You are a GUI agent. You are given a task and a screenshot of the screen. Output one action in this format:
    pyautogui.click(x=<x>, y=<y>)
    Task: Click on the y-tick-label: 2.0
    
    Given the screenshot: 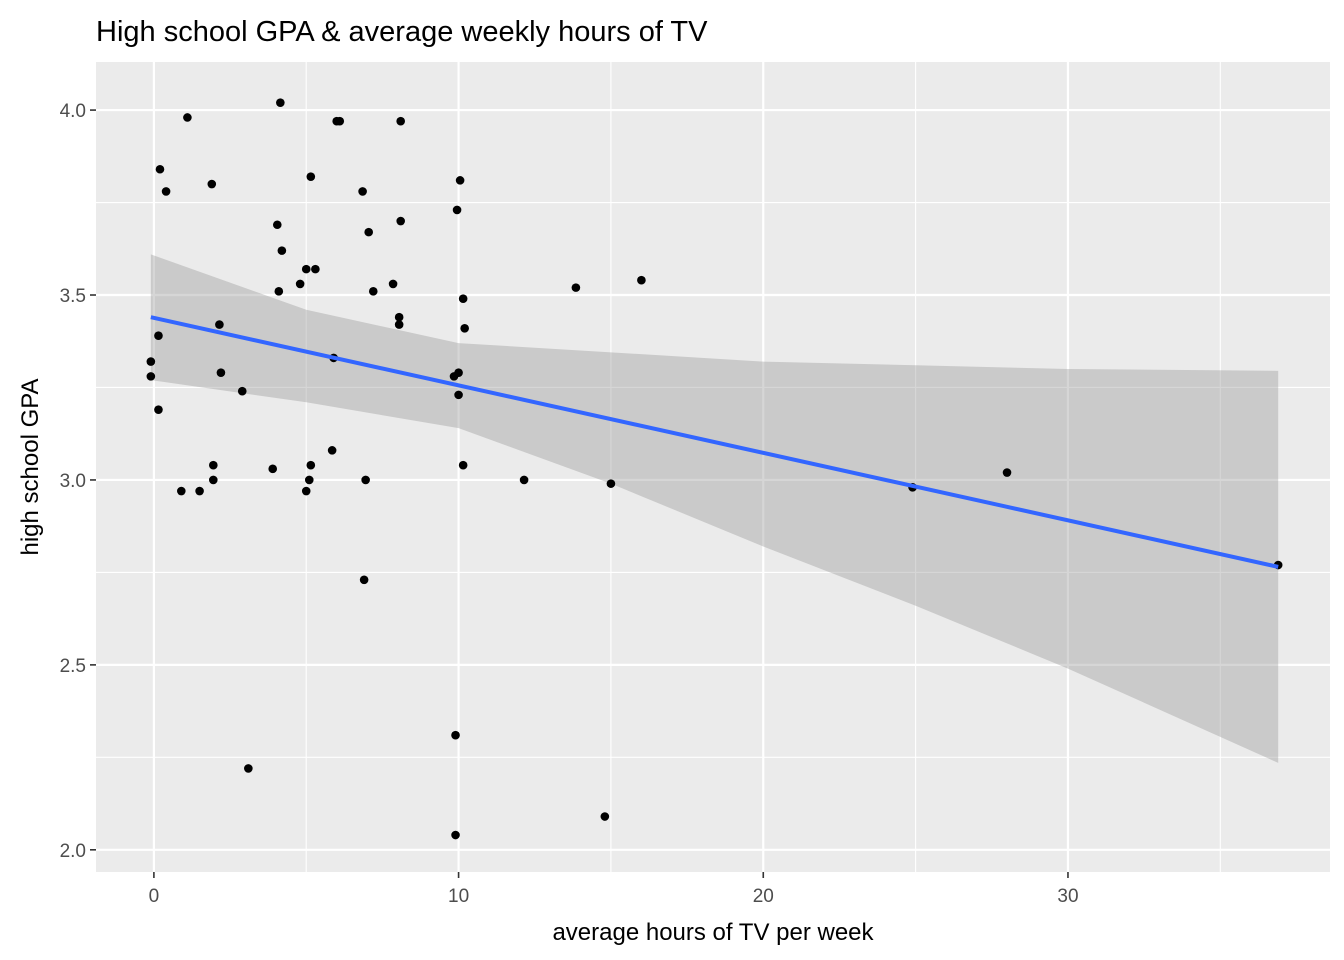 What is the action you would take?
    pyautogui.click(x=73, y=851)
    